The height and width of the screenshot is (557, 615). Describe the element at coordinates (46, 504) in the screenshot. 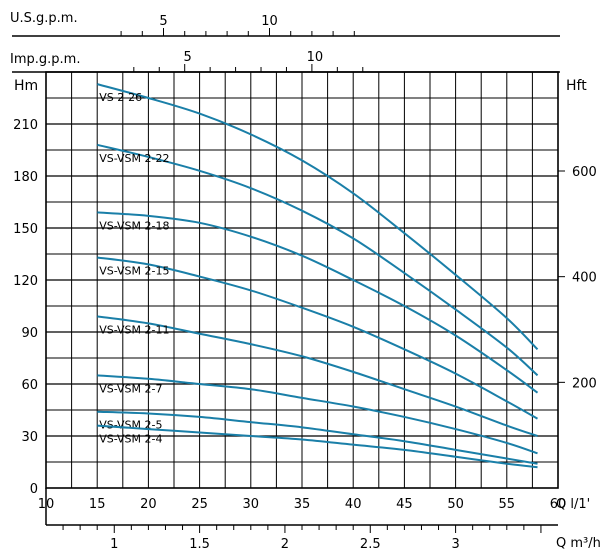

I see `x-tick-label: 10` at that location.